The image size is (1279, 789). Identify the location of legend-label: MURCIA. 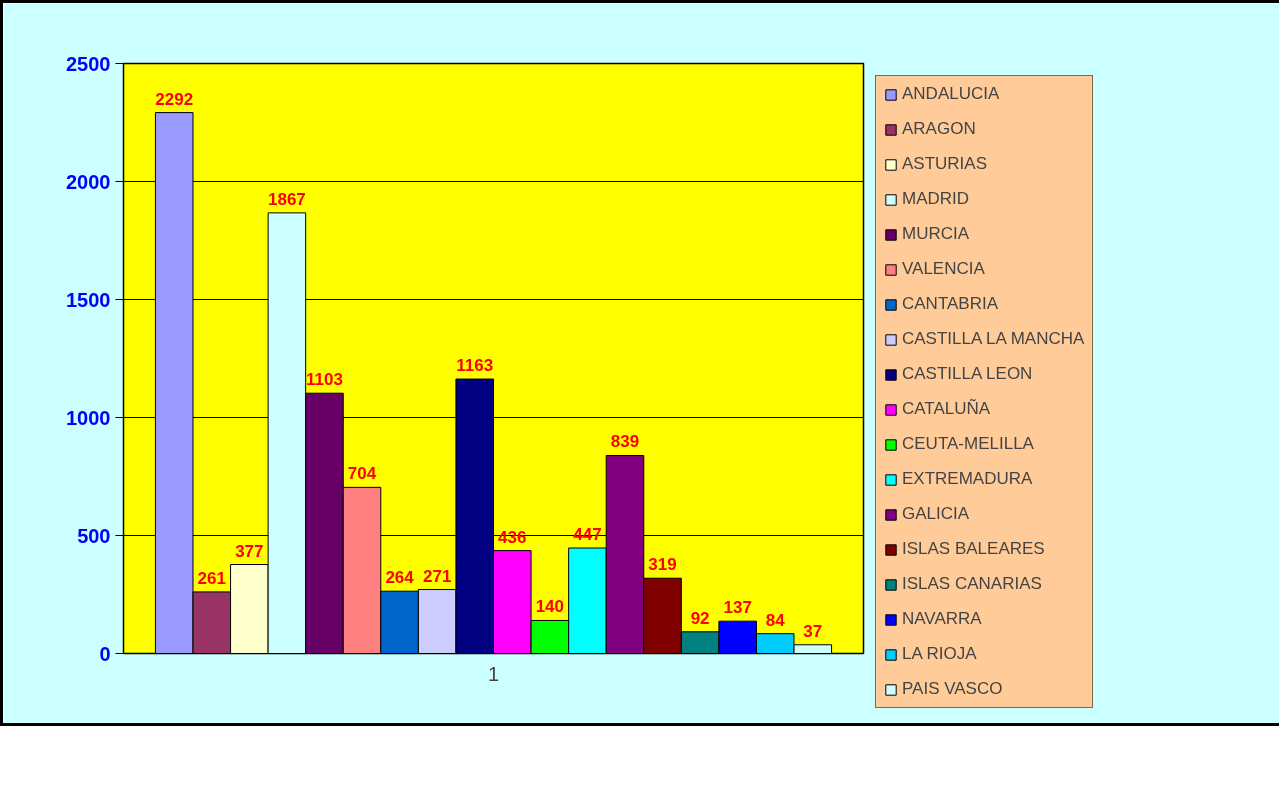
(936, 234).